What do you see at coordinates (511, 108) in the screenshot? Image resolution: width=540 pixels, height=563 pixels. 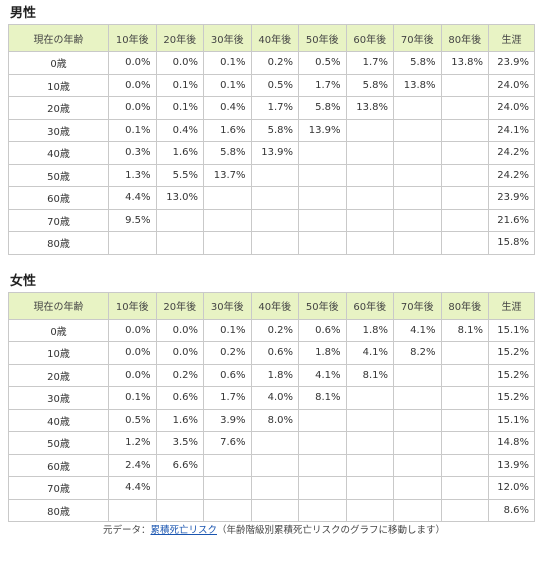 I see `lifetime-risk-cell: 24.0%` at bounding box center [511, 108].